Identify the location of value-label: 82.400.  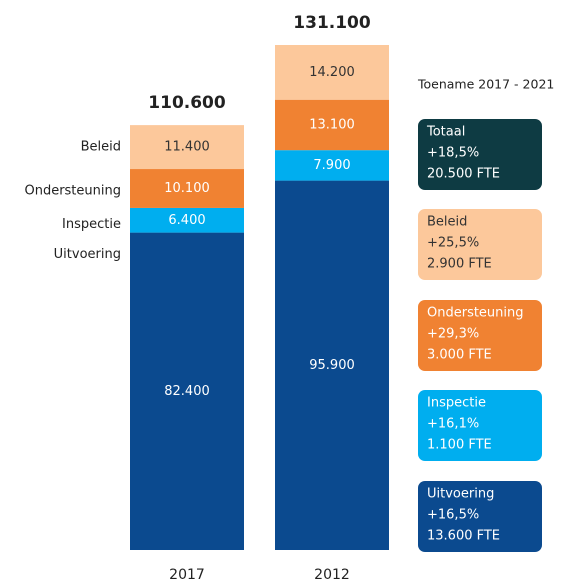
(187, 391).